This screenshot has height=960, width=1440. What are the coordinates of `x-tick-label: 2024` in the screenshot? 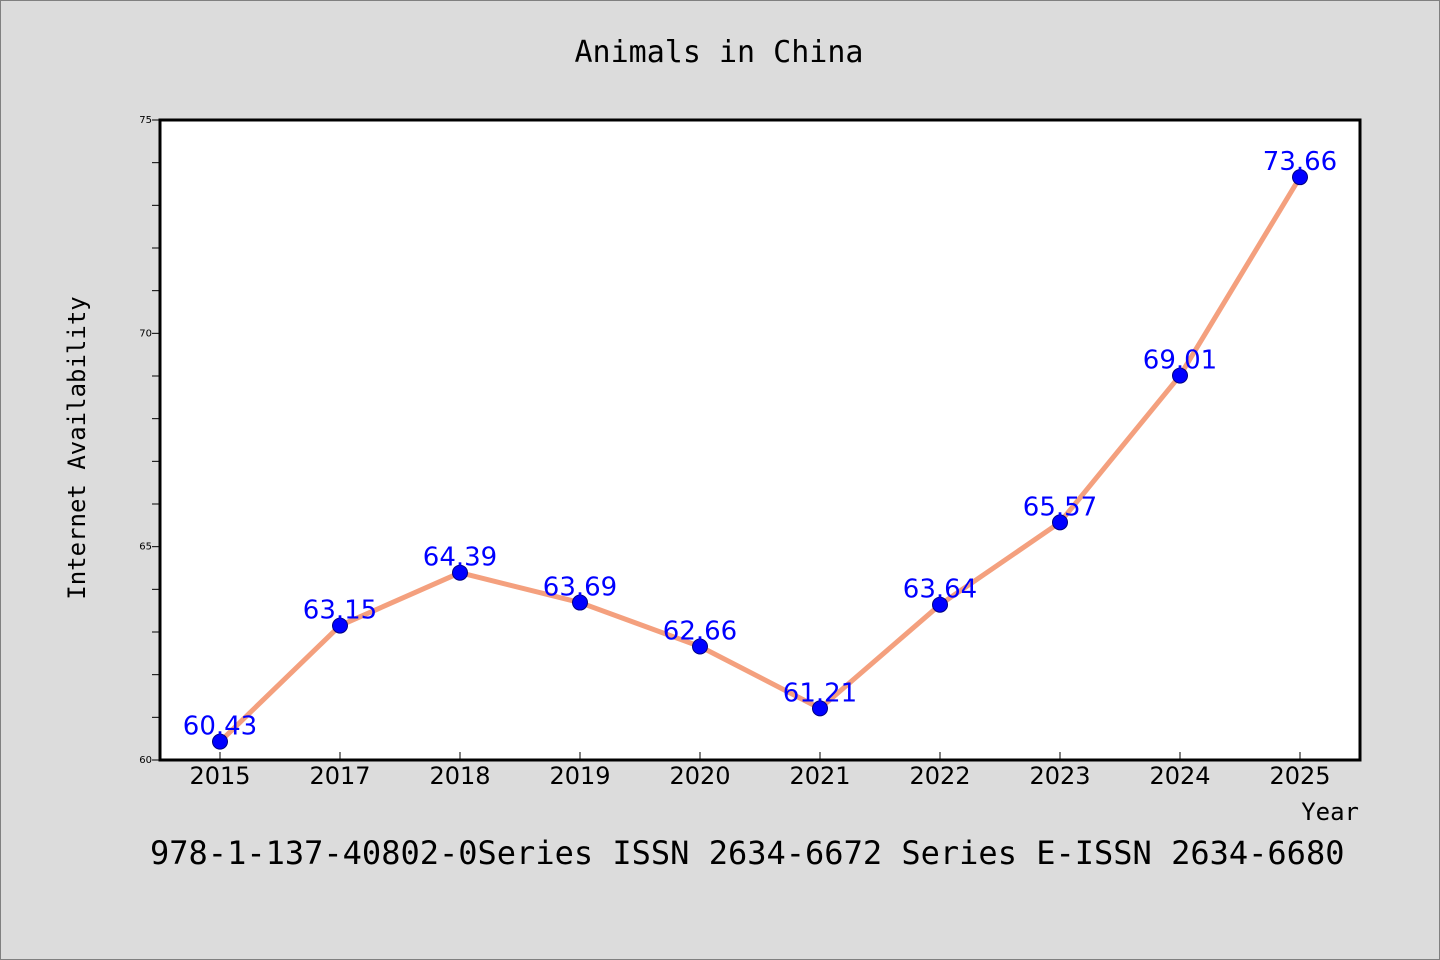 It's located at (1179, 776).